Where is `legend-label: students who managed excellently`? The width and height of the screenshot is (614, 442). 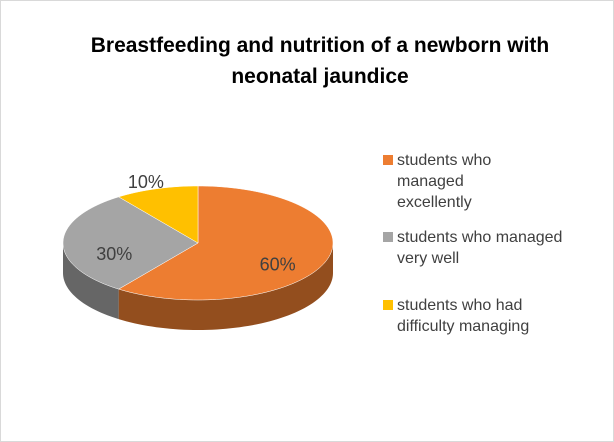 legend-label: students who managed excellently is located at coordinates (444, 181).